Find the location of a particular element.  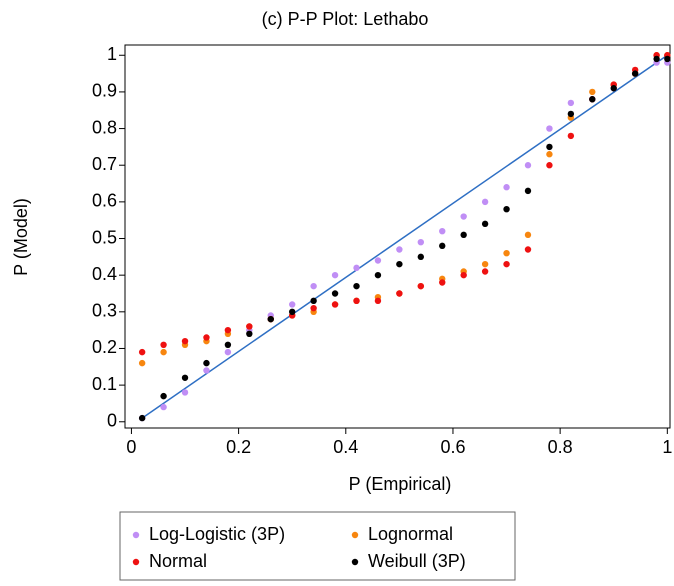

y-axis-label: P (Model) is located at coordinates (21, 237).